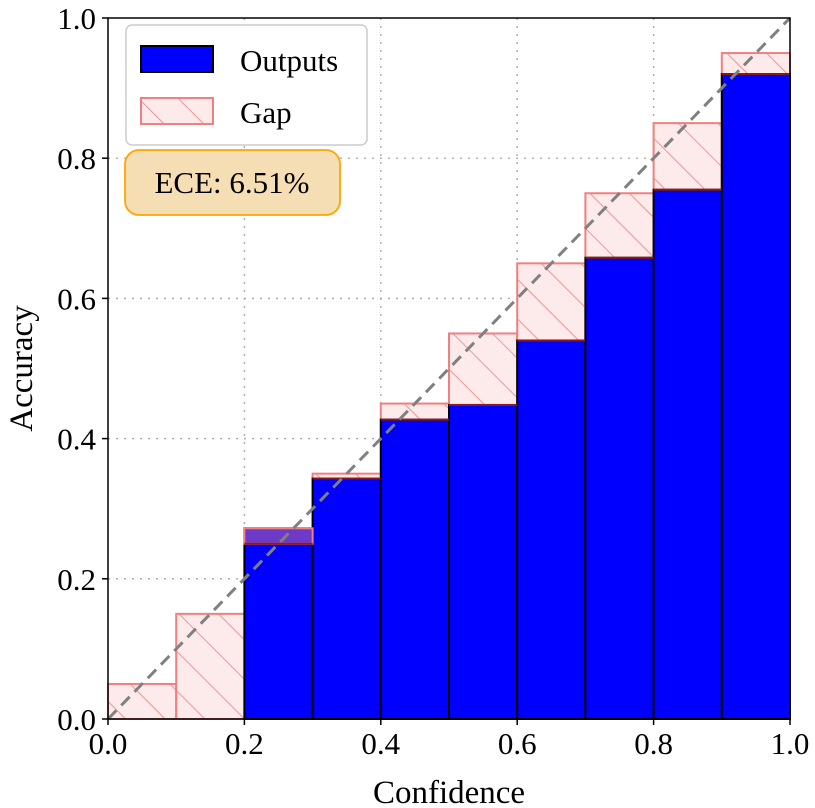 The width and height of the screenshot is (815, 808). What do you see at coordinates (449, 791) in the screenshot?
I see `x-axis-label: Confidence` at bounding box center [449, 791].